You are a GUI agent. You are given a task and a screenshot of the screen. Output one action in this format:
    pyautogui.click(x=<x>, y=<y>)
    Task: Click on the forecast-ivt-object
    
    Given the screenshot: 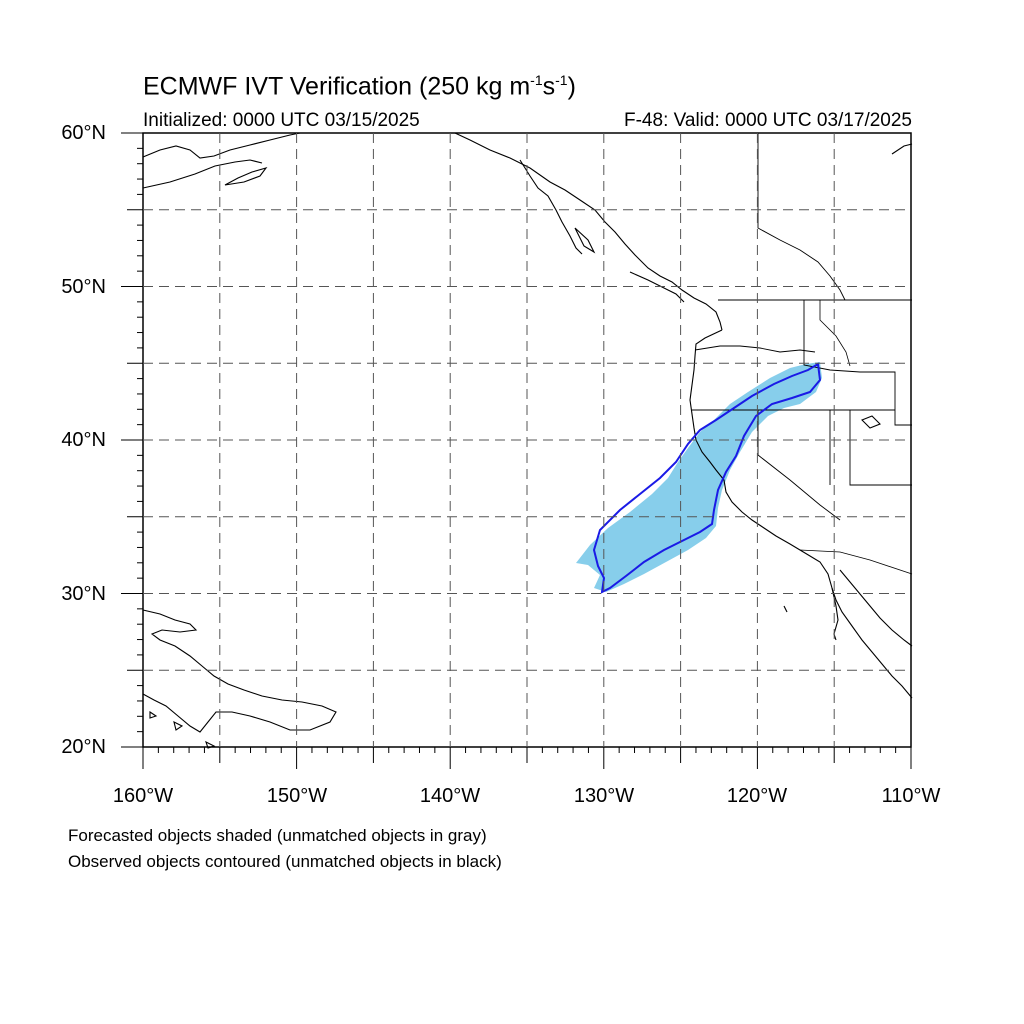 What is the action you would take?
    pyautogui.click(x=699, y=477)
    